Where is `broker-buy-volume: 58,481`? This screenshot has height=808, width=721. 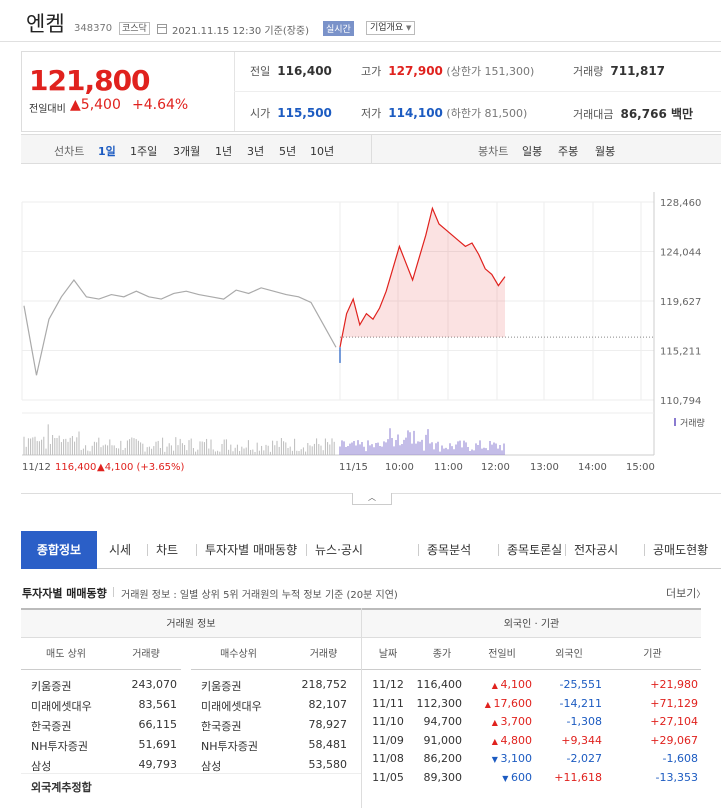
broker-buy-volume: 58,481 is located at coordinates (328, 744).